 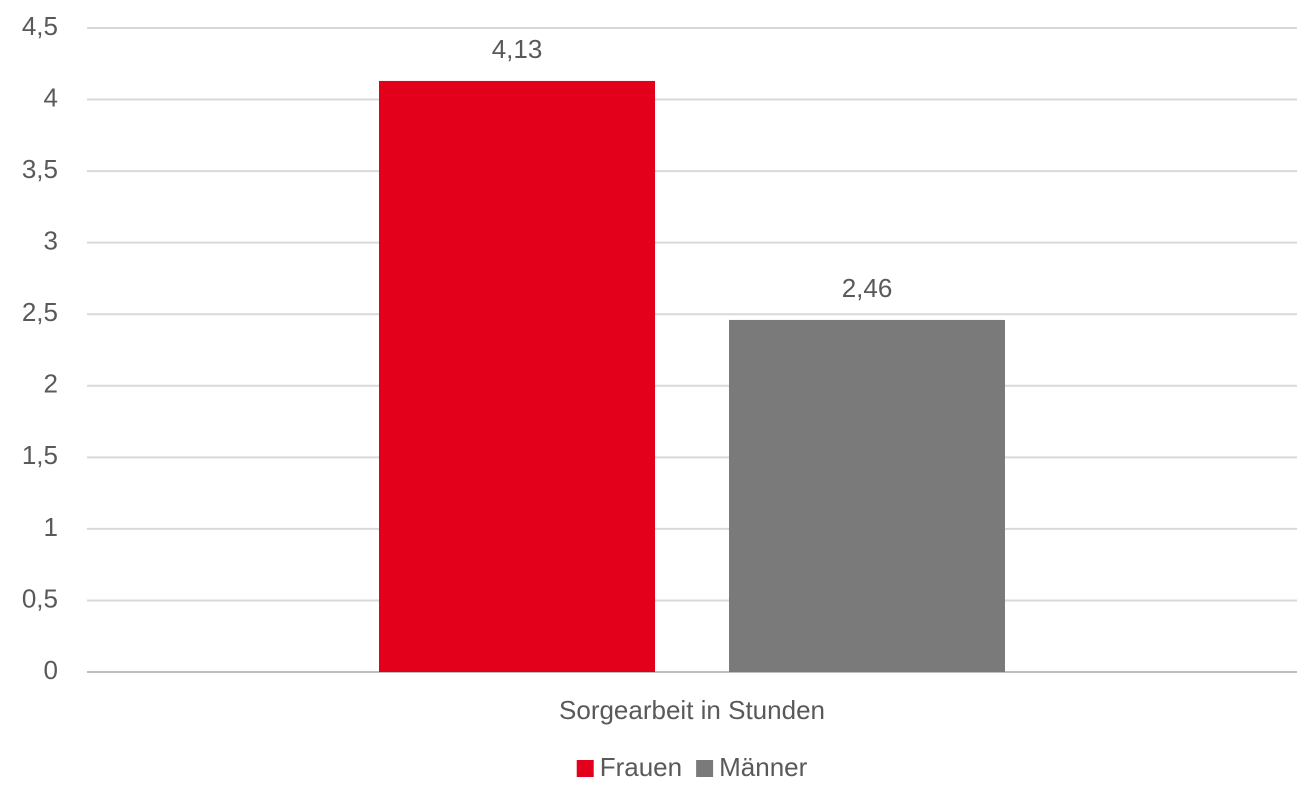 What do you see at coordinates (40, 312) in the screenshot?
I see `y-tick-label: 2,5` at bounding box center [40, 312].